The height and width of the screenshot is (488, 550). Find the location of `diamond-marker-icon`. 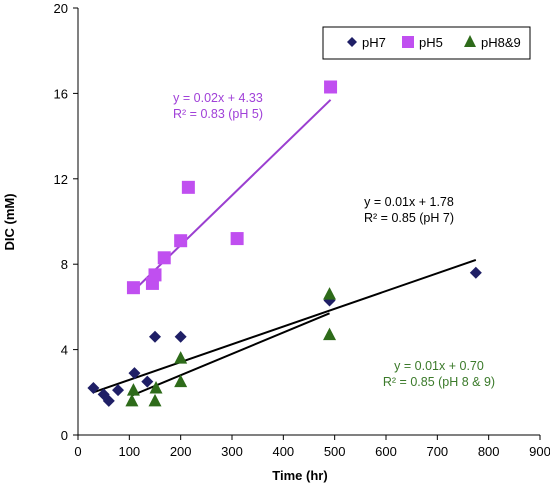

diamond-marker-icon is located at coordinates (352, 42).